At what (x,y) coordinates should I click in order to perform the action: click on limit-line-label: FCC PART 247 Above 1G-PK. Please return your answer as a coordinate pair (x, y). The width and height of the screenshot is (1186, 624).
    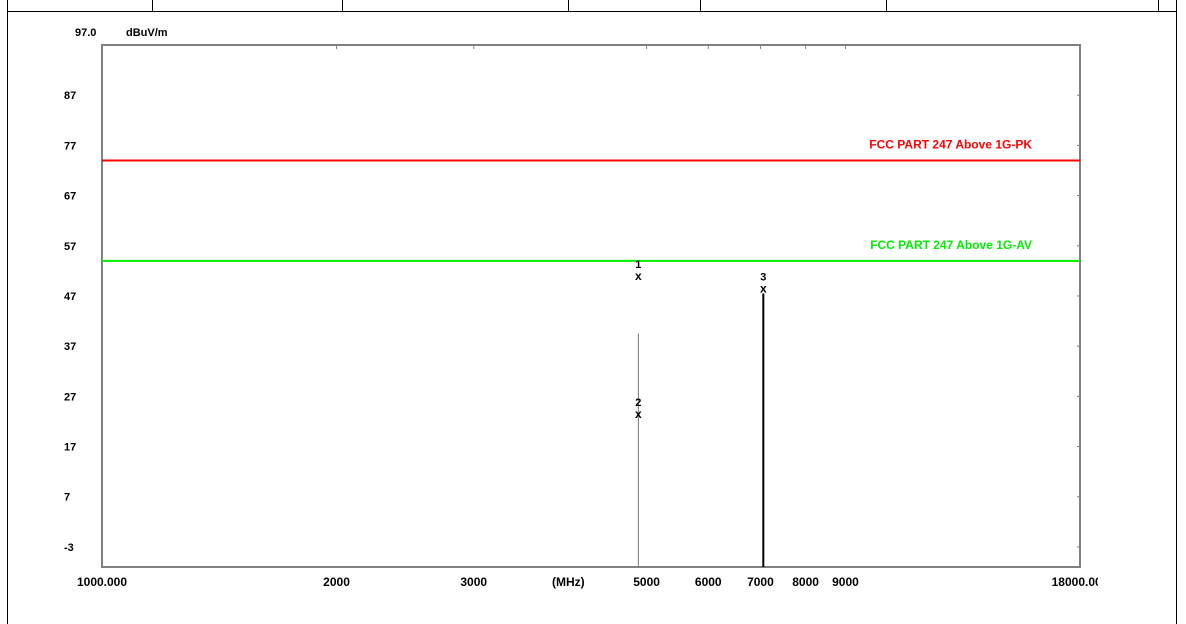
    Looking at the image, I should click on (950, 144).